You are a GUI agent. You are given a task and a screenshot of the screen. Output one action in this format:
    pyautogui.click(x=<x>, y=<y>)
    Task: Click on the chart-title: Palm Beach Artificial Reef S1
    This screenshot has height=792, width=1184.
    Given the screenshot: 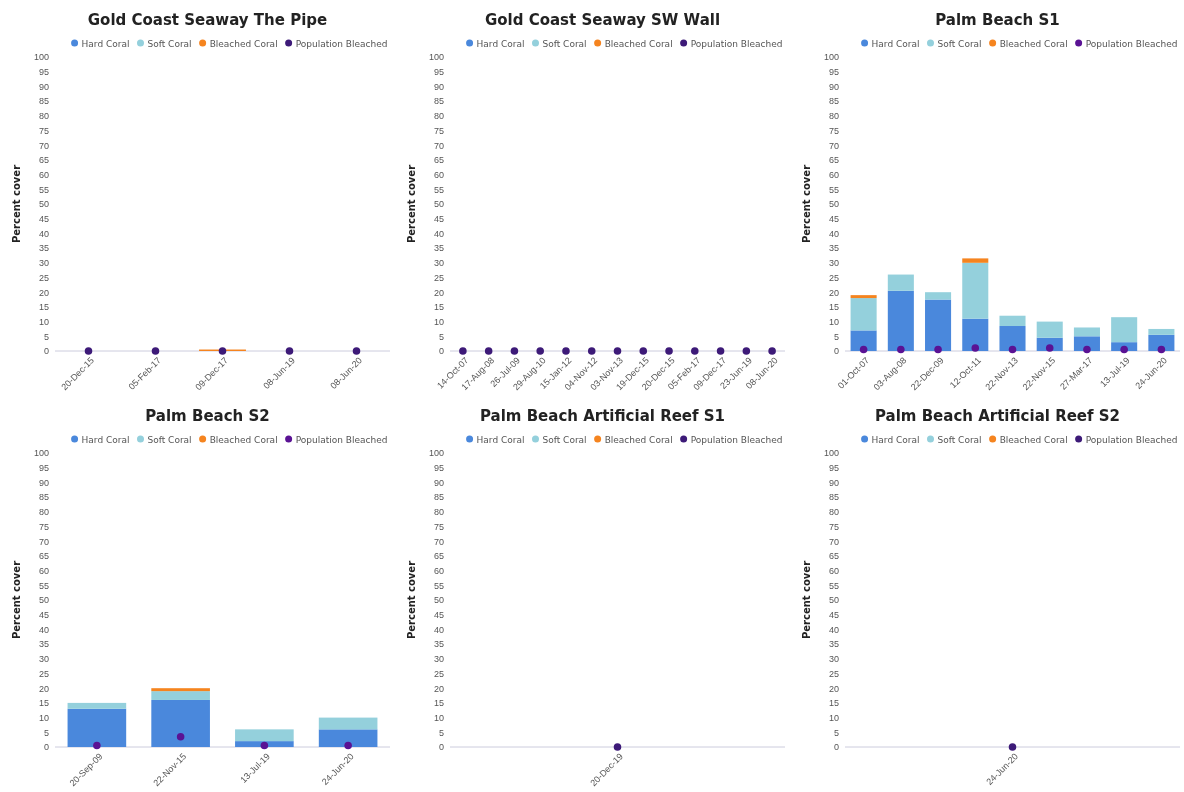 What is the action you would take?
    pyautogui.click(x=602, y=416)
    